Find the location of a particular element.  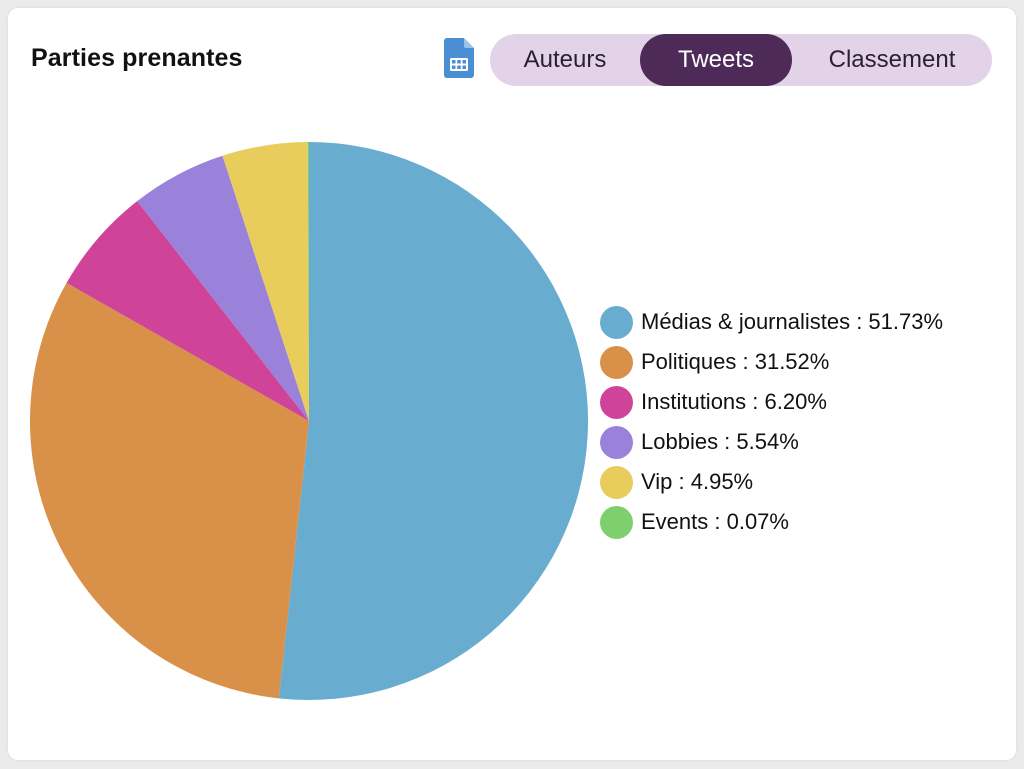

pie-slice-politiques is located at coordinates (169, 490).